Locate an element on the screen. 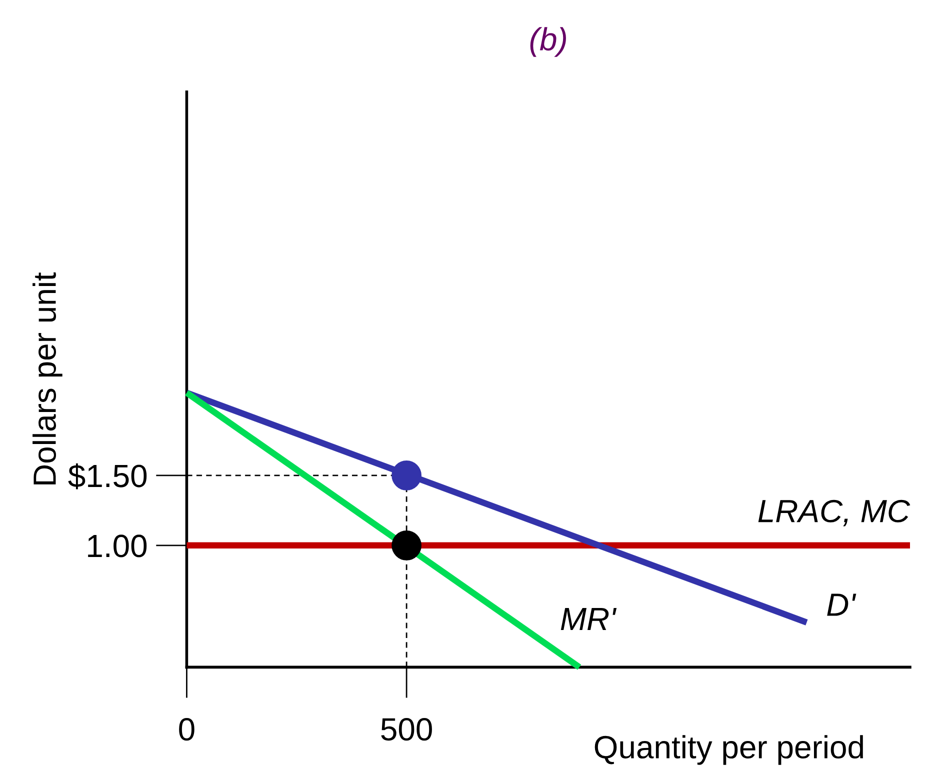 The width and height of the screenshot is (943, 766). series-label: MR' is located at coordinates (588, 619).